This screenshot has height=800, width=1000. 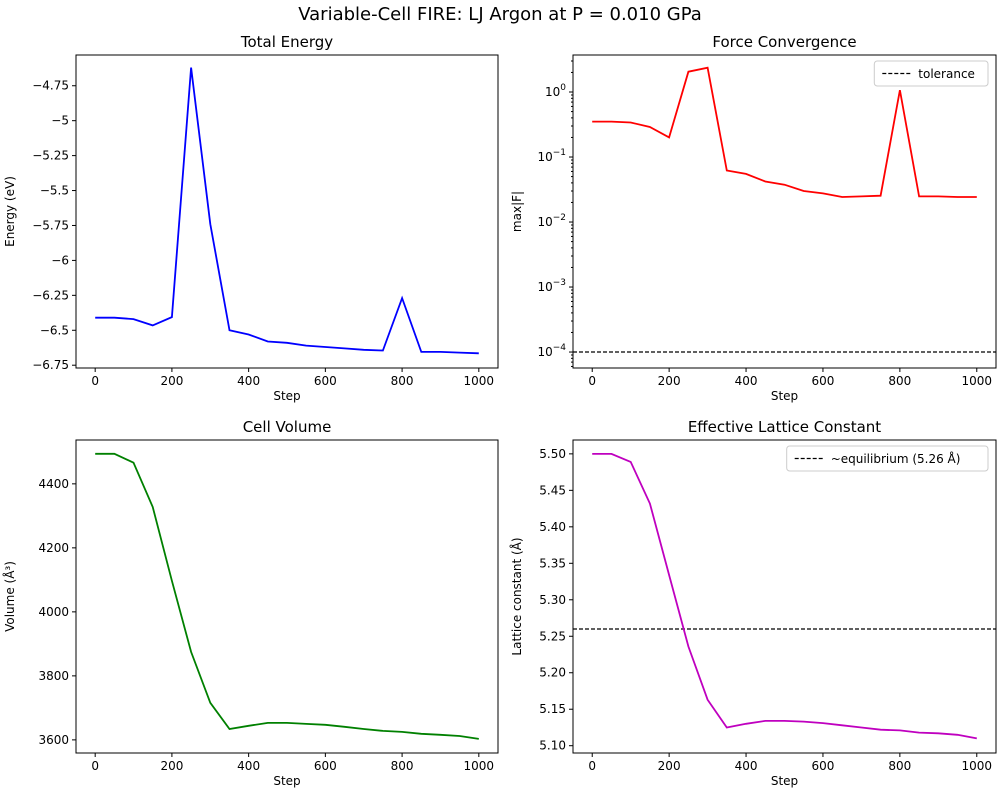 What do you see at coordinates (286, 42) in the screenshot?
I see `chart-title: Total Energy` at bounding box center [286, 42].